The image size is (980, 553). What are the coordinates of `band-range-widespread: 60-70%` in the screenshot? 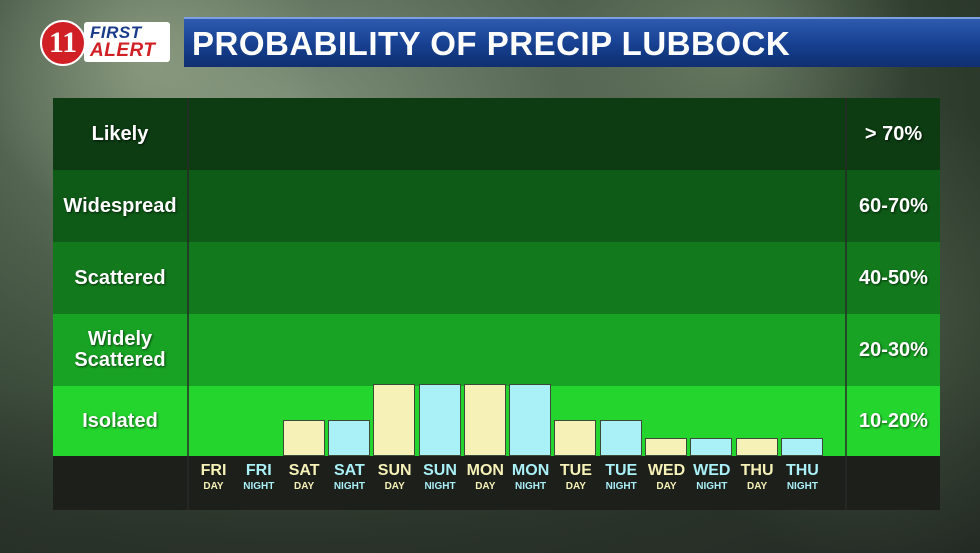 It's located at (893, 205).